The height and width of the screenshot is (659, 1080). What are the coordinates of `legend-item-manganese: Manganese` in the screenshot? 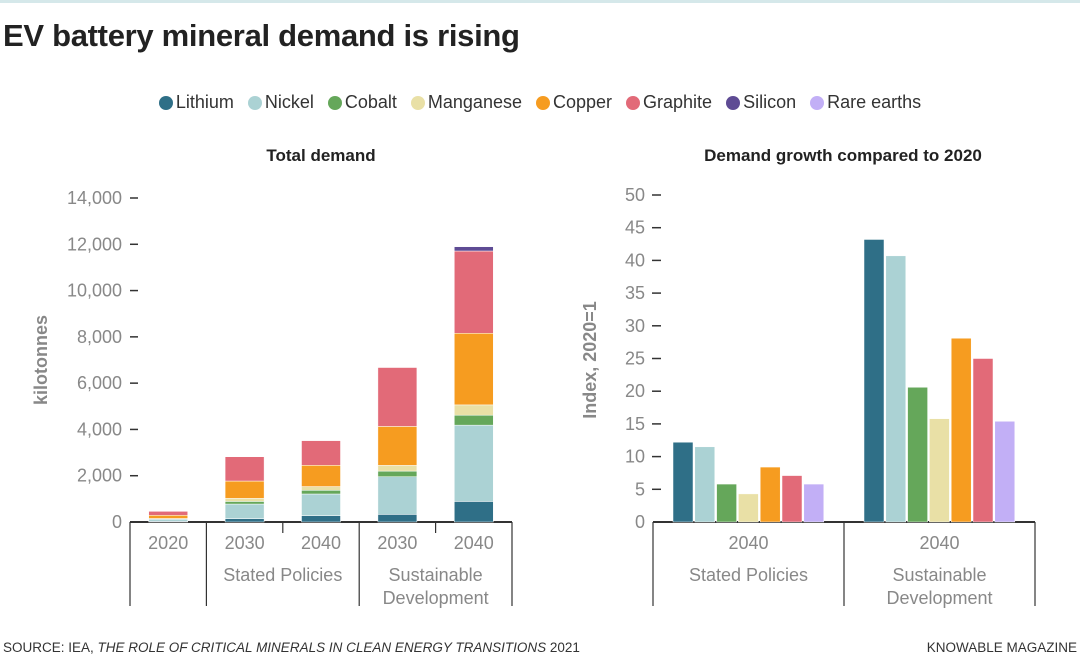 It's located at (466, 102).